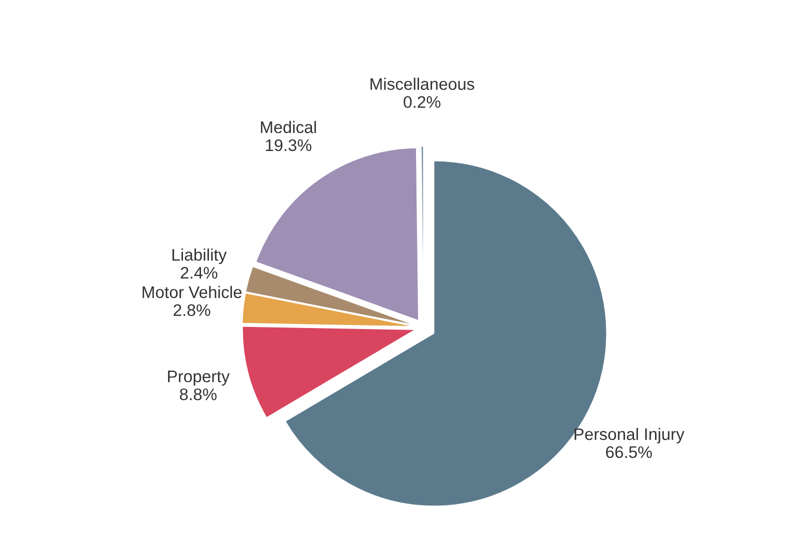  I want to click on slice-label: Property, so click(199, 378).